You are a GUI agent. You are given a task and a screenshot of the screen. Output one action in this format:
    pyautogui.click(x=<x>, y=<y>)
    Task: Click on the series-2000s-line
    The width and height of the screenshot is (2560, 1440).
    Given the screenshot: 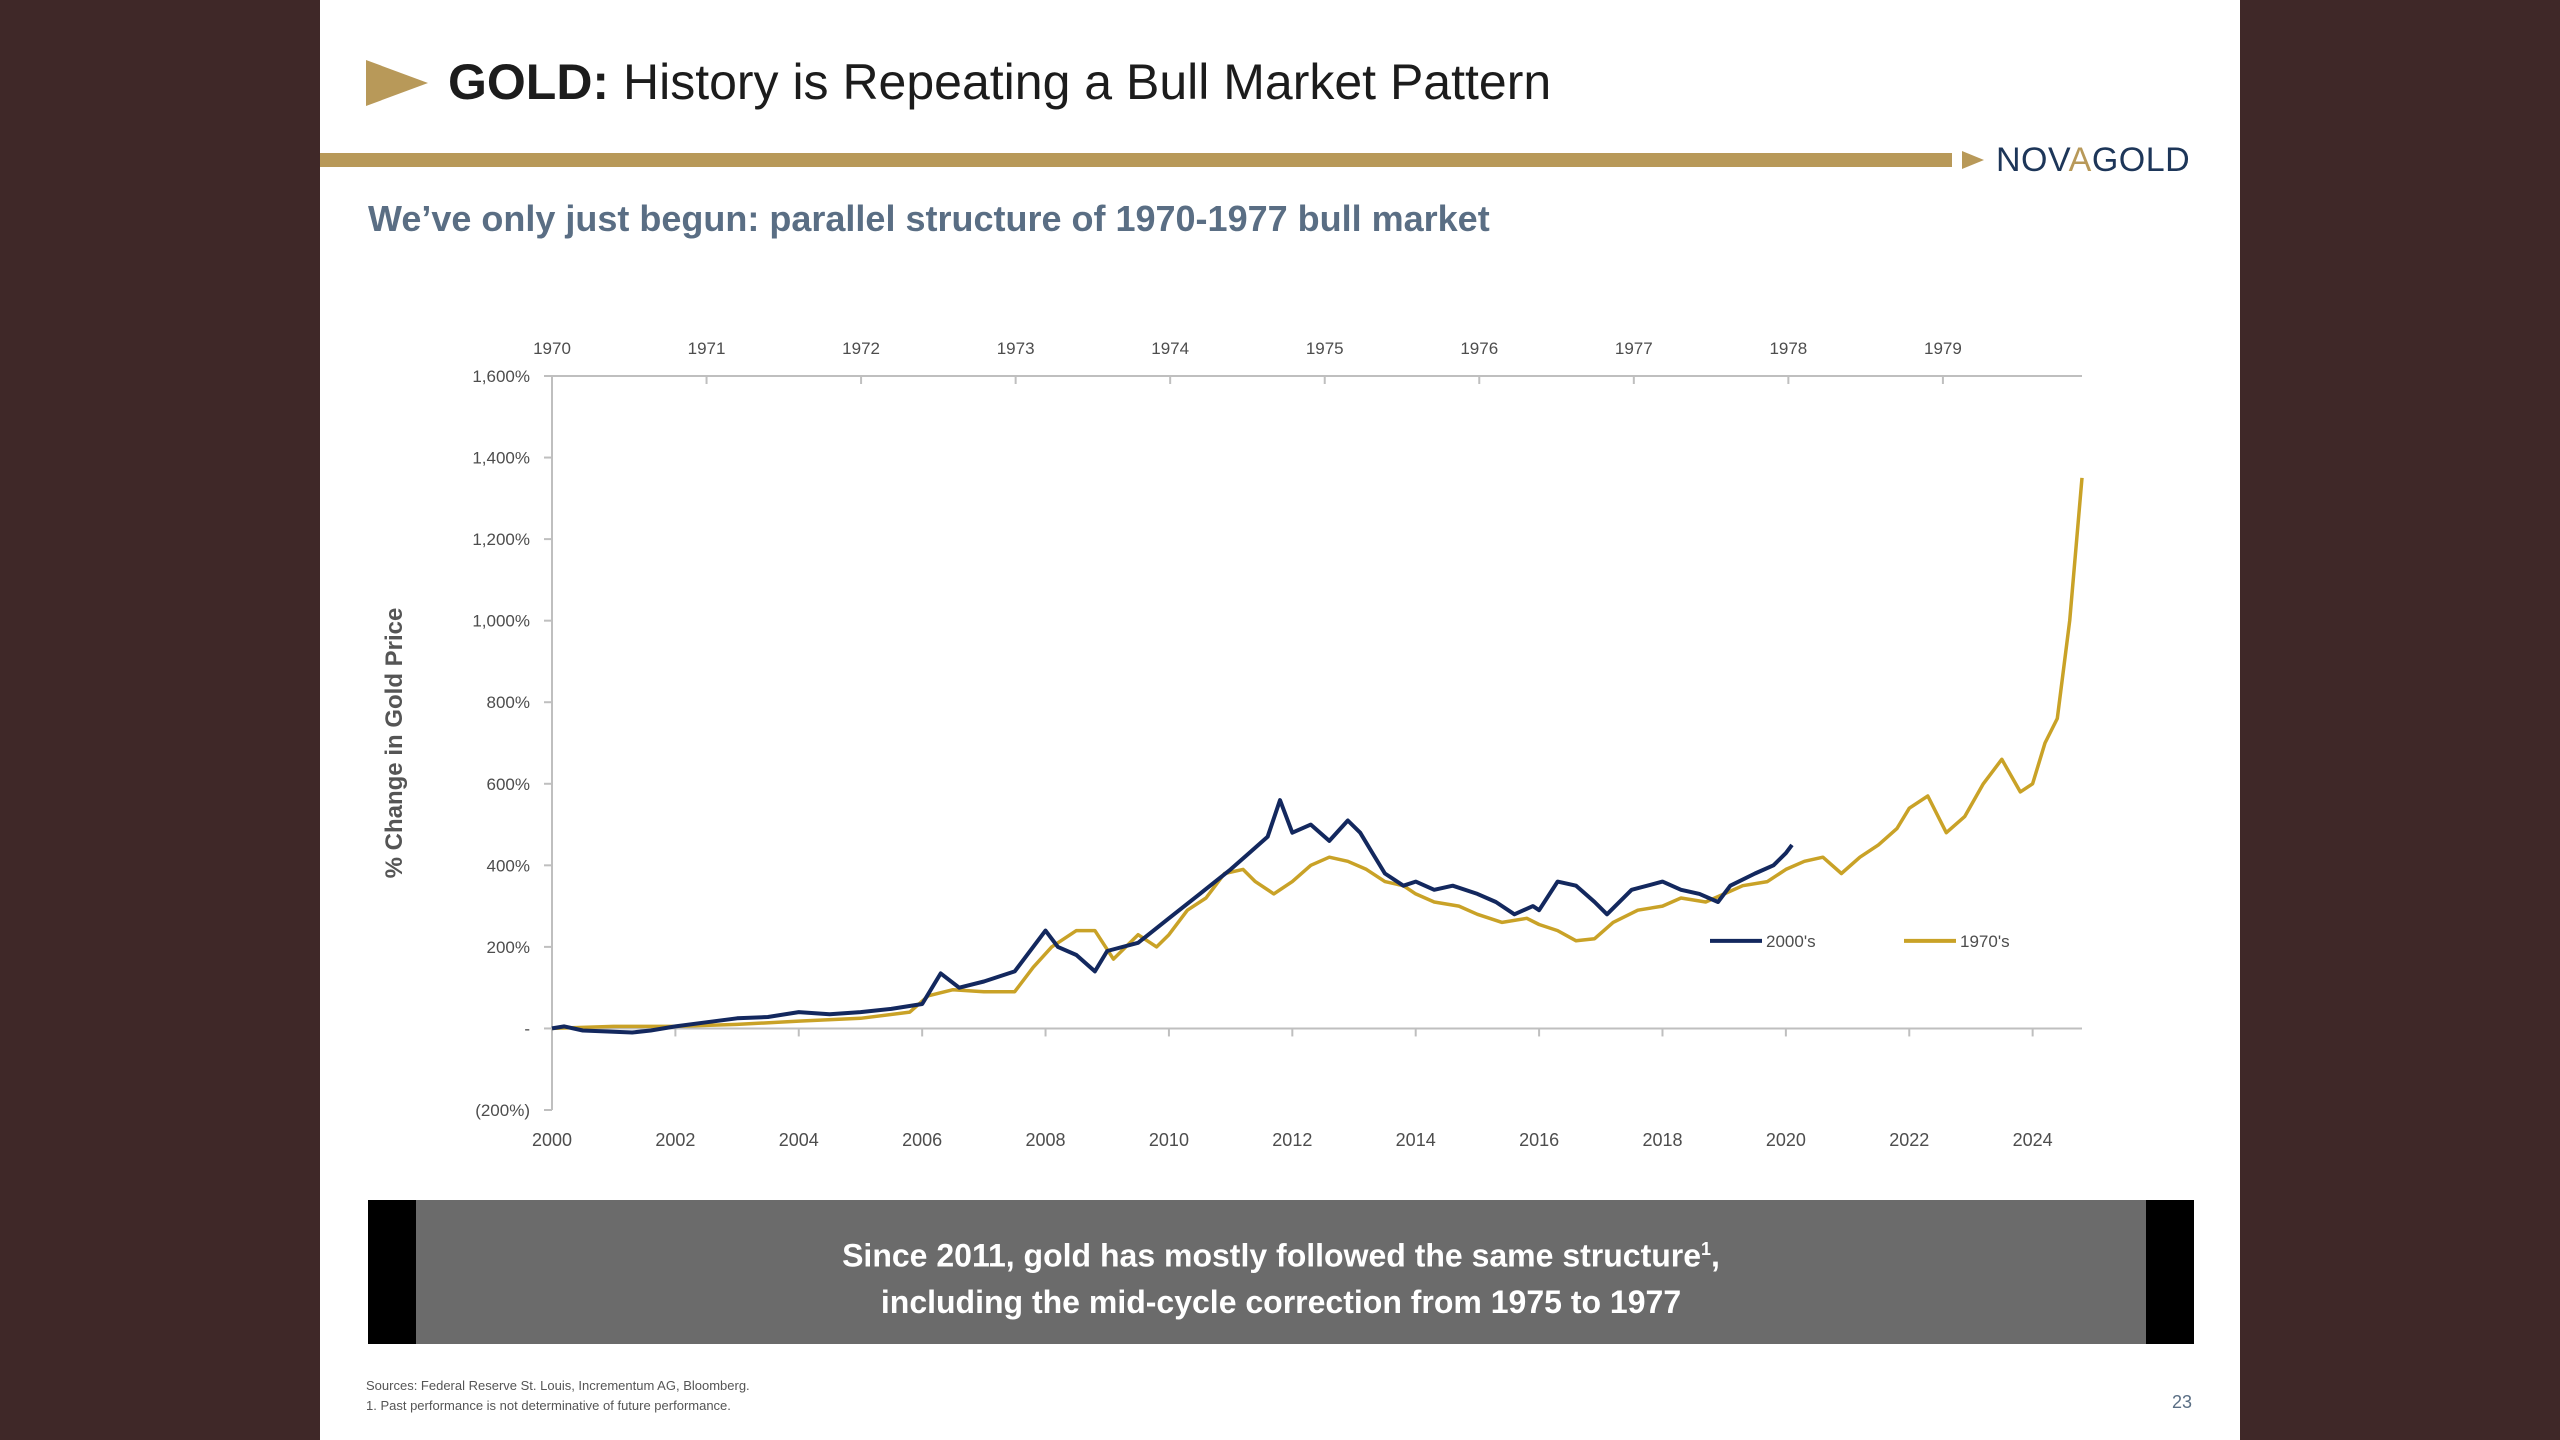 What is the action you would take?
    pyautogui.click(x=1172, y=916)
    